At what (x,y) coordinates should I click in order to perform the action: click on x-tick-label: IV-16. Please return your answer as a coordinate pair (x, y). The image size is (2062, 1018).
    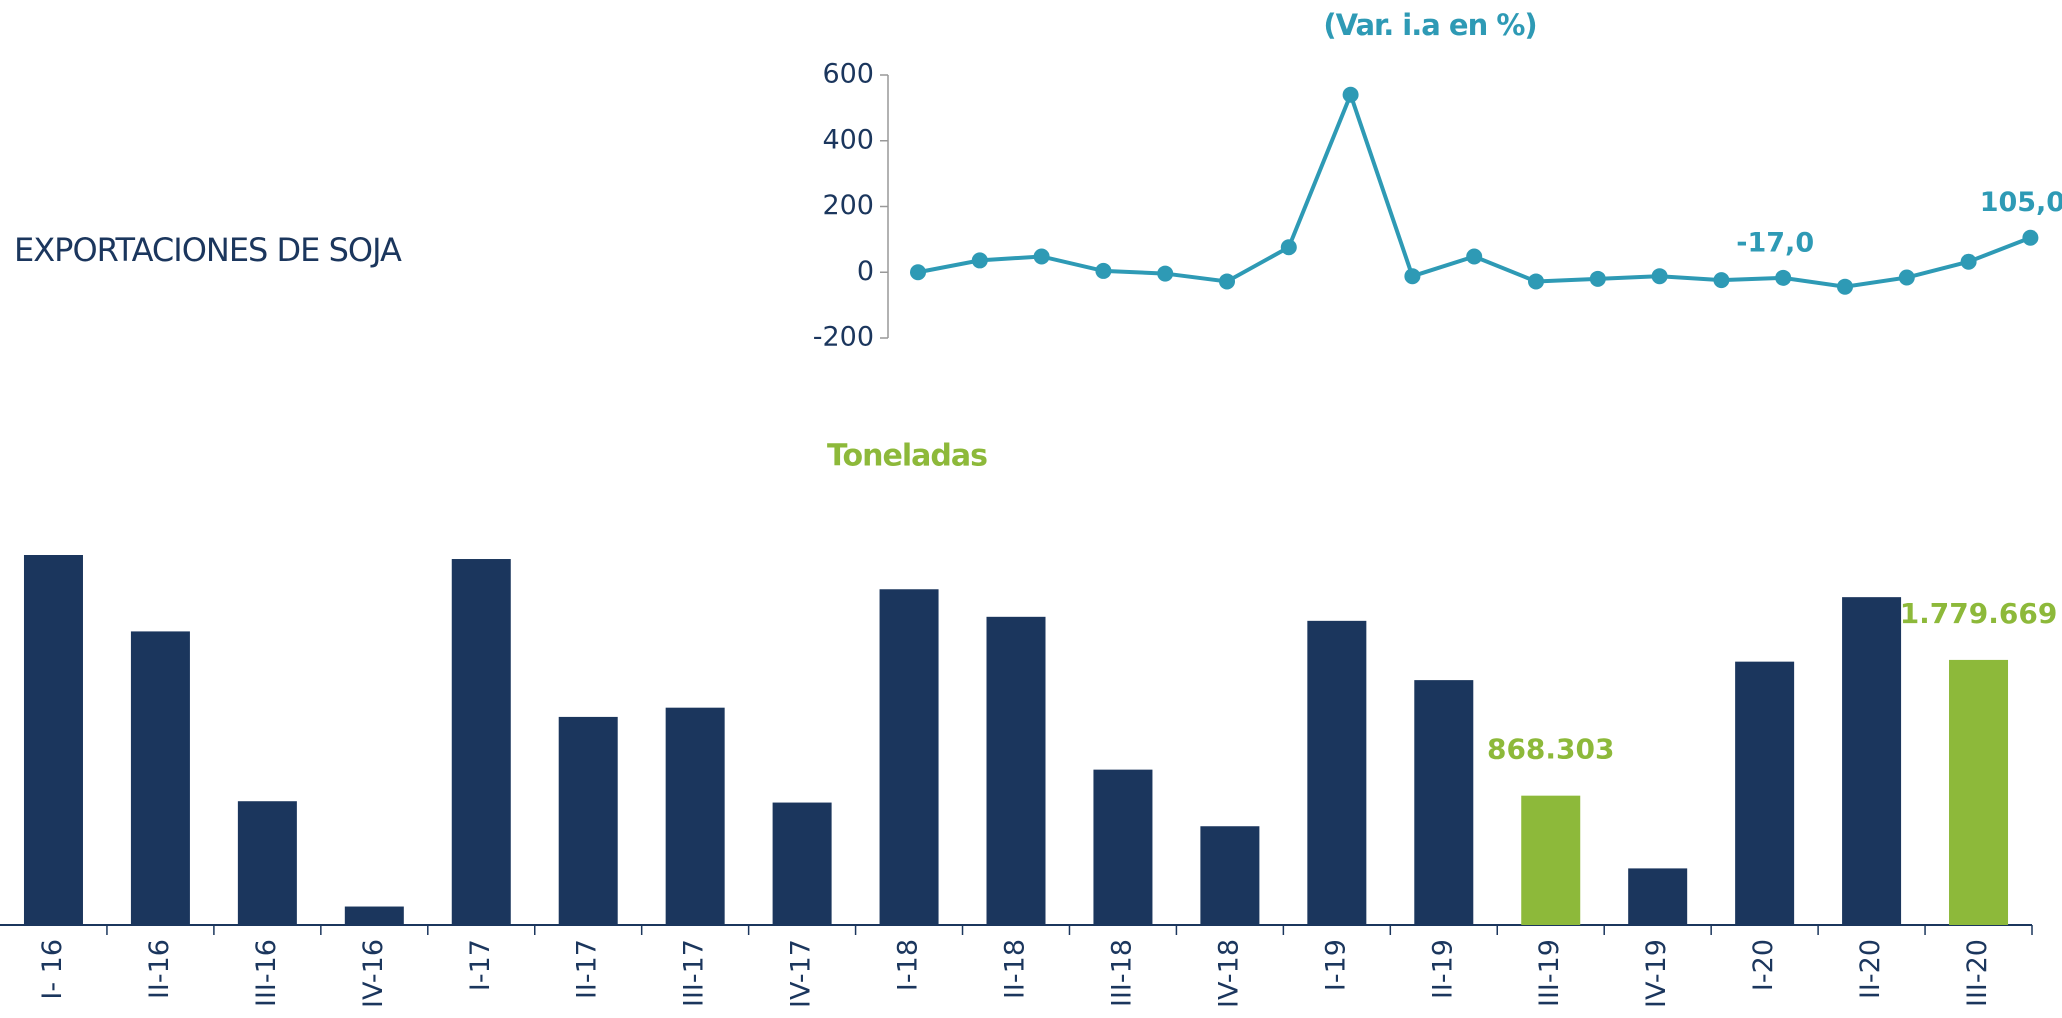
    Looking at the image, I should click on (373, 973).